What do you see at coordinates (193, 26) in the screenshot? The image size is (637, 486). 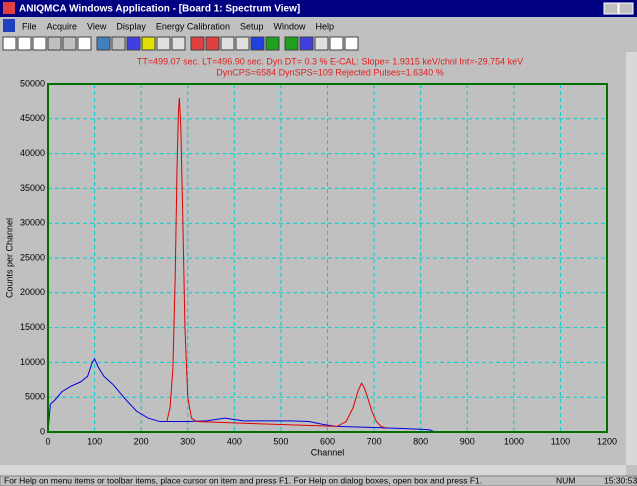 I see `menu-item: Energy Calibration` at bounding box center [193, 26].